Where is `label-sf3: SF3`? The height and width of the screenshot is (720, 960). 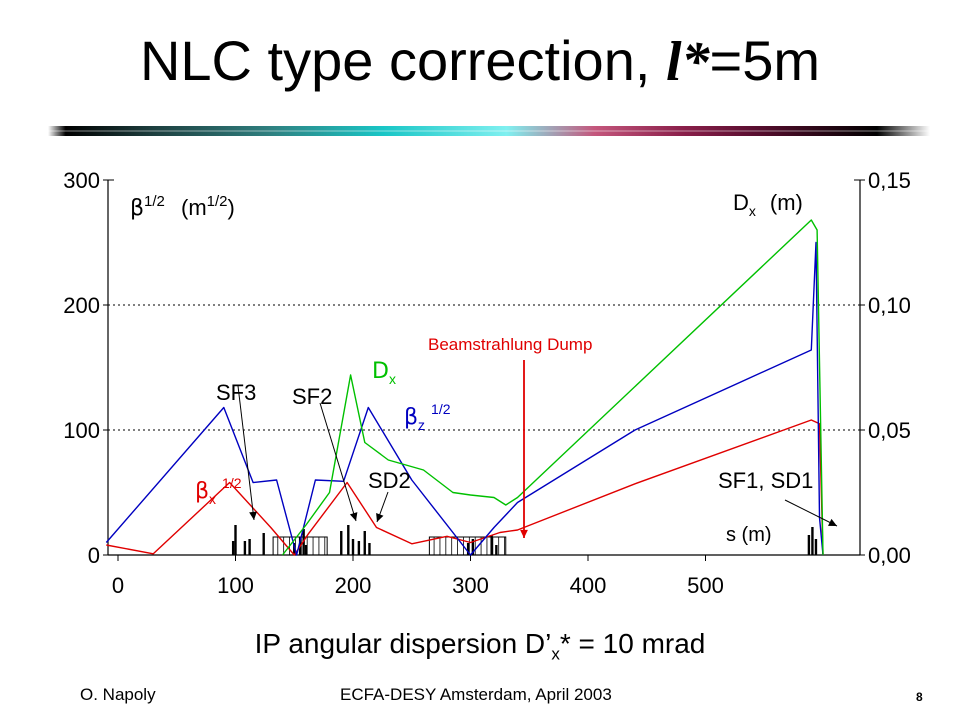
label-sf3: SF3 is located at coordinates (236, 392).